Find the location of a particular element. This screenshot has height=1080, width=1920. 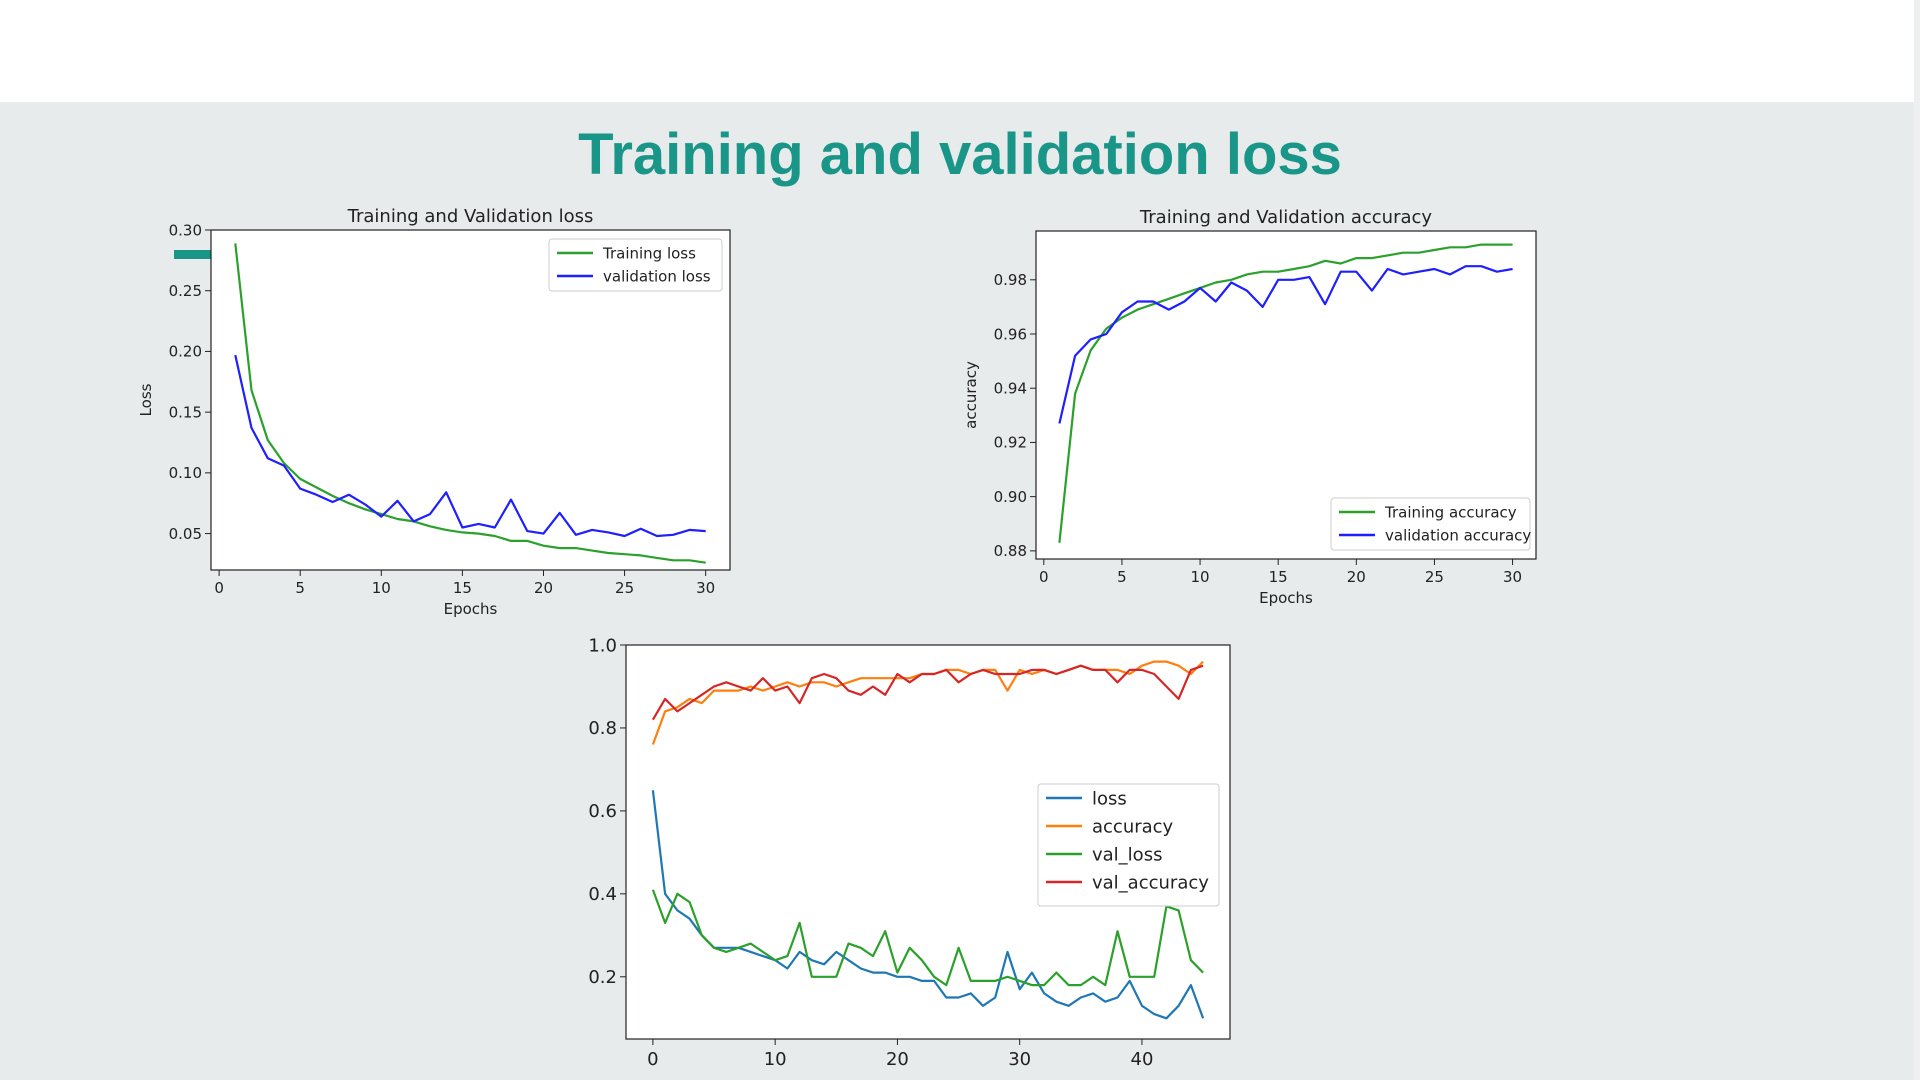

y-tick-label: 0.88 is located at coordinates (1010, 551).